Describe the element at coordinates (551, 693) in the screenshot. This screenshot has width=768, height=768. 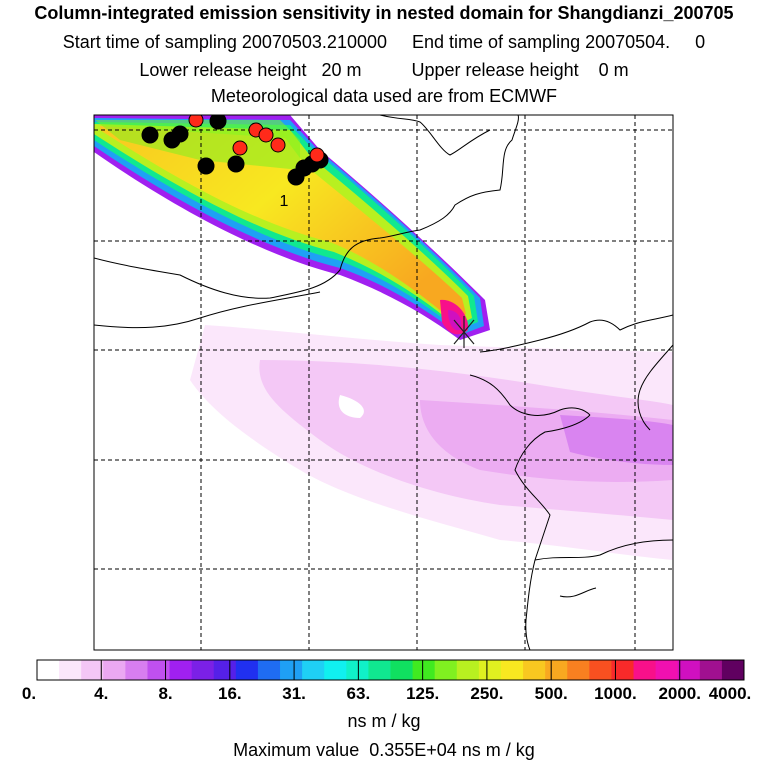
I see `colorbar-tick-label: 500.` at that location.